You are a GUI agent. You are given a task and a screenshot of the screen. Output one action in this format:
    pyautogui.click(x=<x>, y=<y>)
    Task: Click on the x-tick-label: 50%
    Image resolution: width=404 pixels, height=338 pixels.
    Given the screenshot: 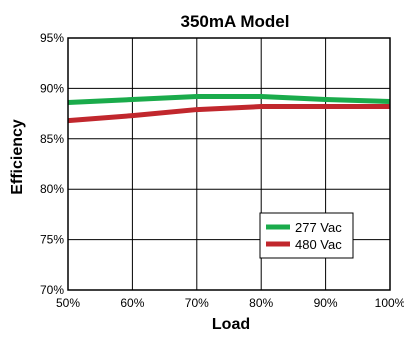 What is the action you would take?
    pyautogui.click(x=68, y=303)
    